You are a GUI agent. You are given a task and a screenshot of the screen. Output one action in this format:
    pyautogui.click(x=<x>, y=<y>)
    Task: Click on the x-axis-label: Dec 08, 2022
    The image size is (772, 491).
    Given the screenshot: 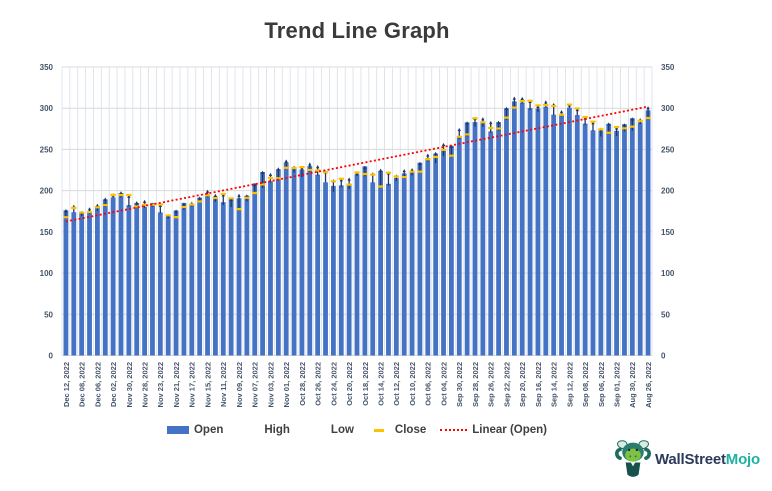 What is the action you would take?
    pyautogui.click(x=82, y=384)
    